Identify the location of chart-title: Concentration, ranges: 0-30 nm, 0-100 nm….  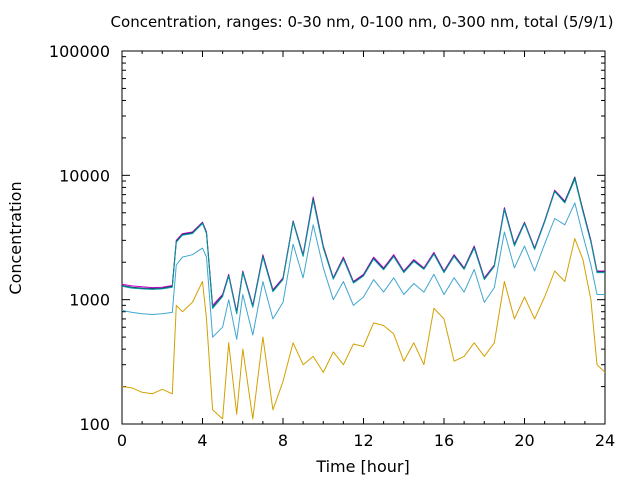
(362, 22).